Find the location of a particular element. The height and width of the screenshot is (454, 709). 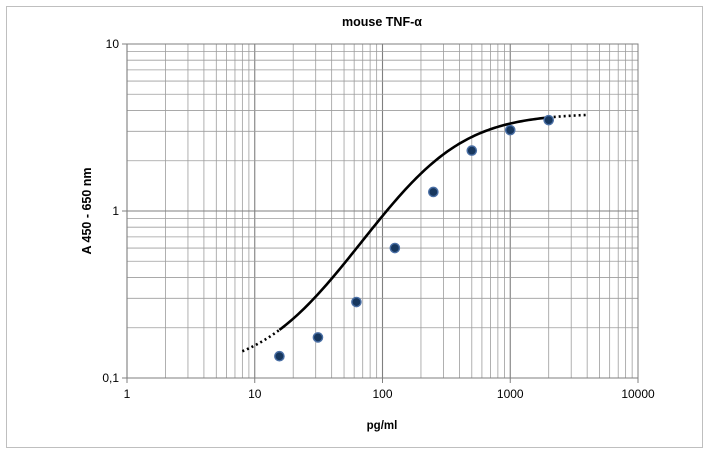

x-tick-label: 1000 is located at coordinates (510, 394).